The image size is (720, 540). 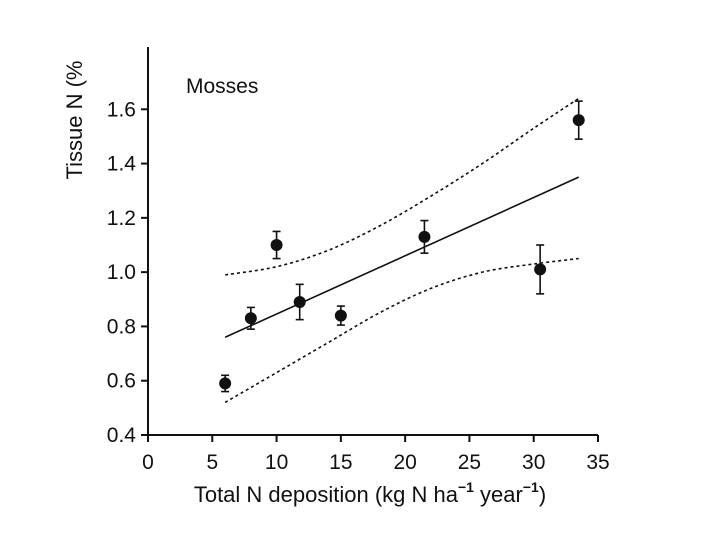 I want to click on x-tick-label: 0, so click(x=148, y=462).